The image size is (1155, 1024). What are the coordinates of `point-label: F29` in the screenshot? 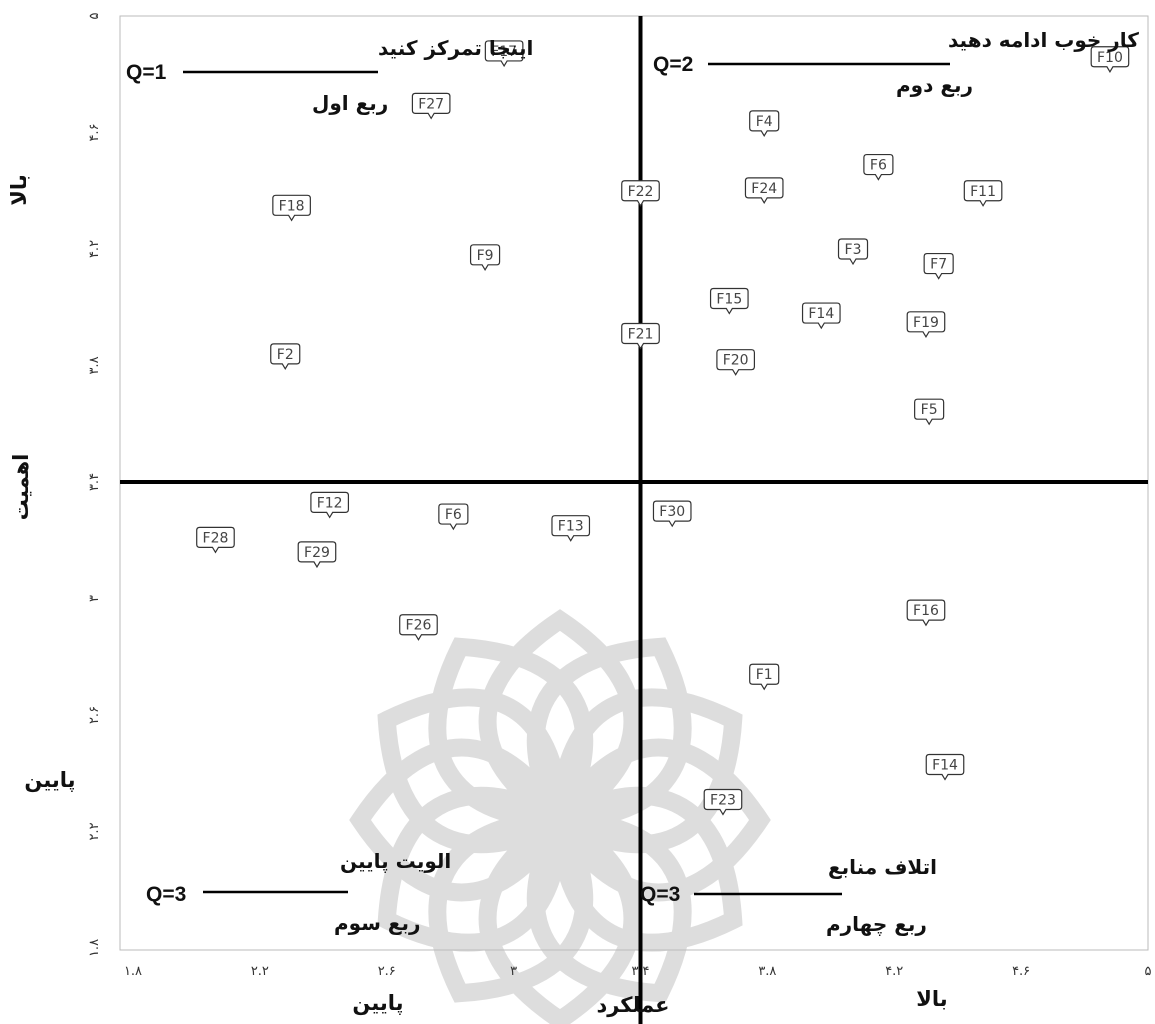 It's located at (317, 553).